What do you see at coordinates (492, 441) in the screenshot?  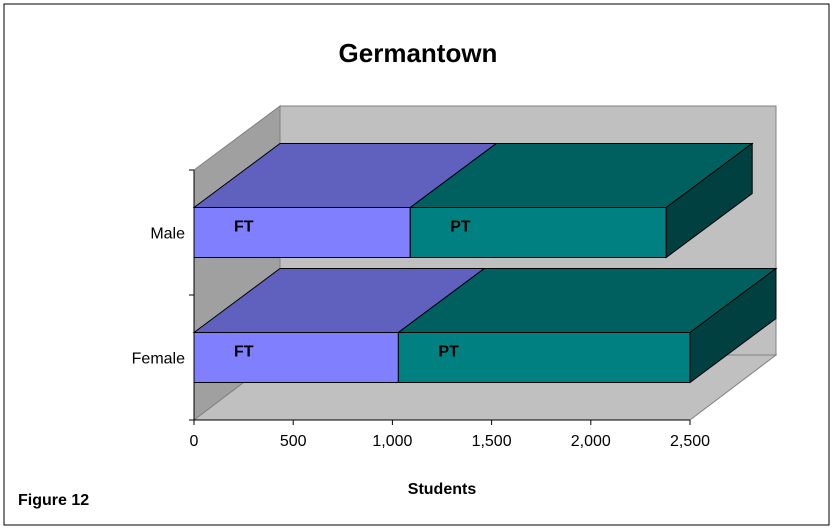 I see `x-tick-label: 1,500` at bounding box center [492, 441].